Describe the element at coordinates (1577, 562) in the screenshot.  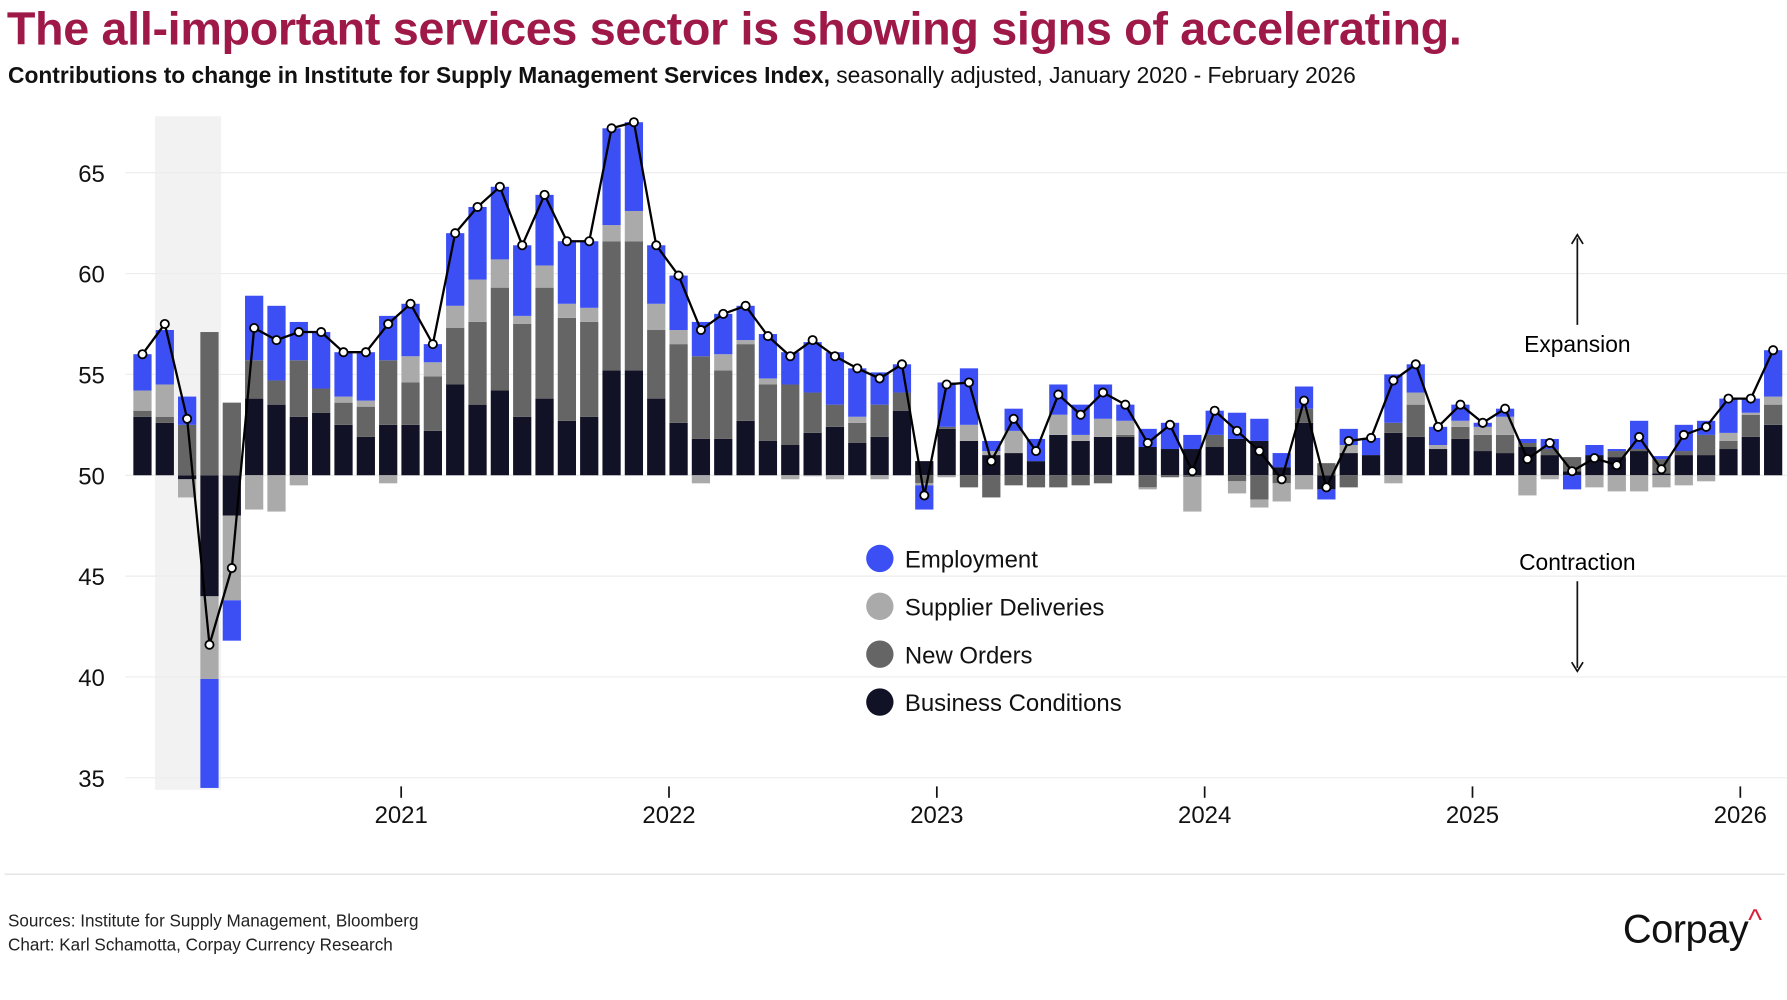
I see `contraction-label: Contraction` at that location.